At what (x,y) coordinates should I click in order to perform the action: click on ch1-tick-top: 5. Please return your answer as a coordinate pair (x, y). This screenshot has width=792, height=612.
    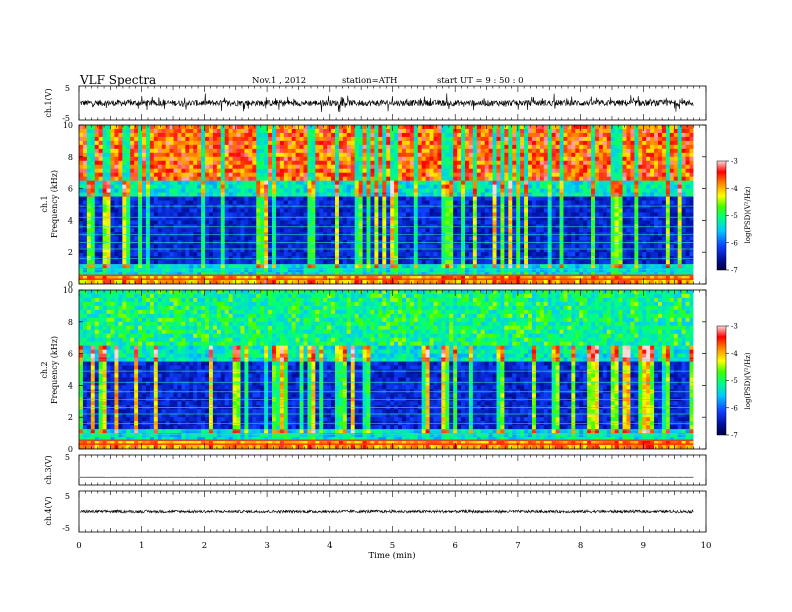
    Looking at the image, I should click on (67, 88).